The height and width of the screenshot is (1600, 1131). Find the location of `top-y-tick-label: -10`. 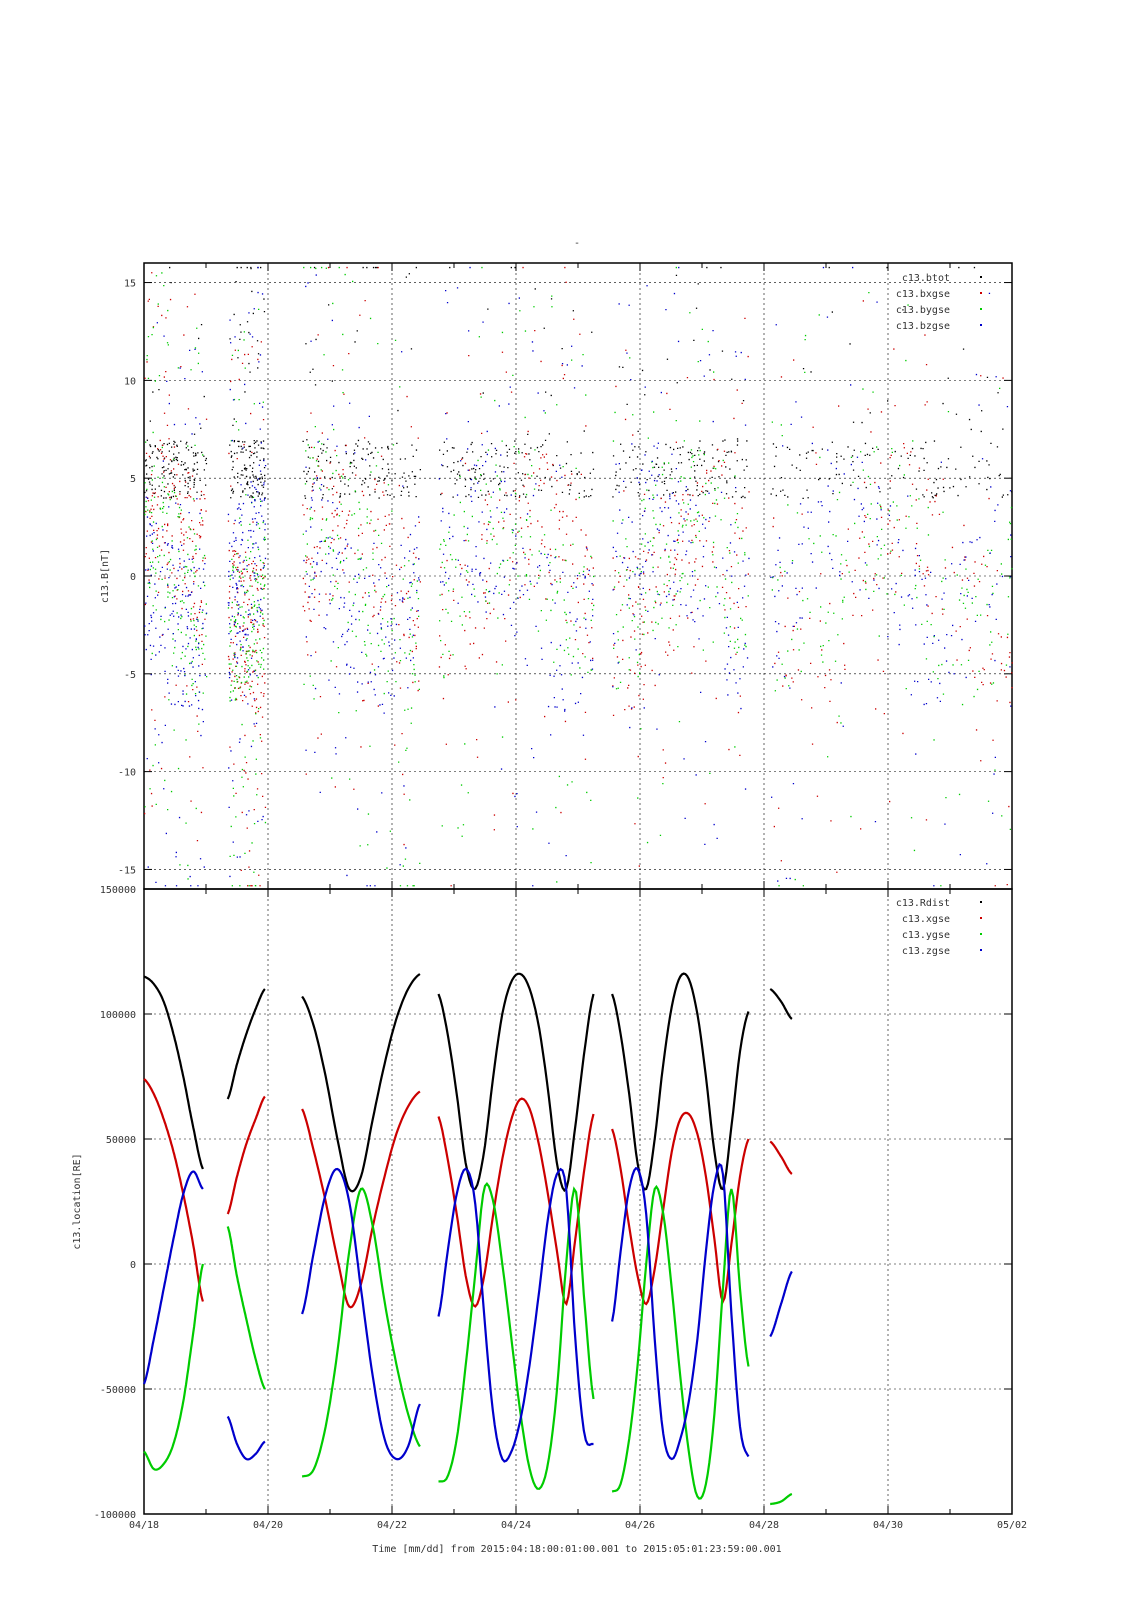

top-y-tick-label: -10 is located at coordinates (127, 773).